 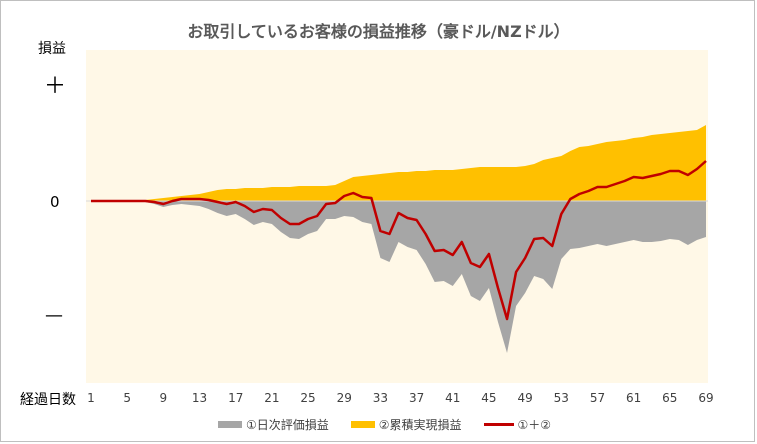 What do you see at coordinates (597, 398) in the screenshot?
I see `x-tick-label: 57` at bounding box center [597, 398].